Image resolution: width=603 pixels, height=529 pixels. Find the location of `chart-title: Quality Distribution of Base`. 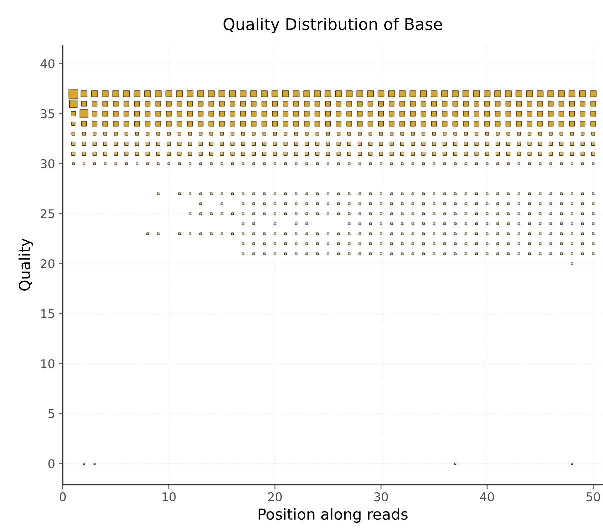

chart-title: Quality Distribution of Base is located at coordinates (333, 26).